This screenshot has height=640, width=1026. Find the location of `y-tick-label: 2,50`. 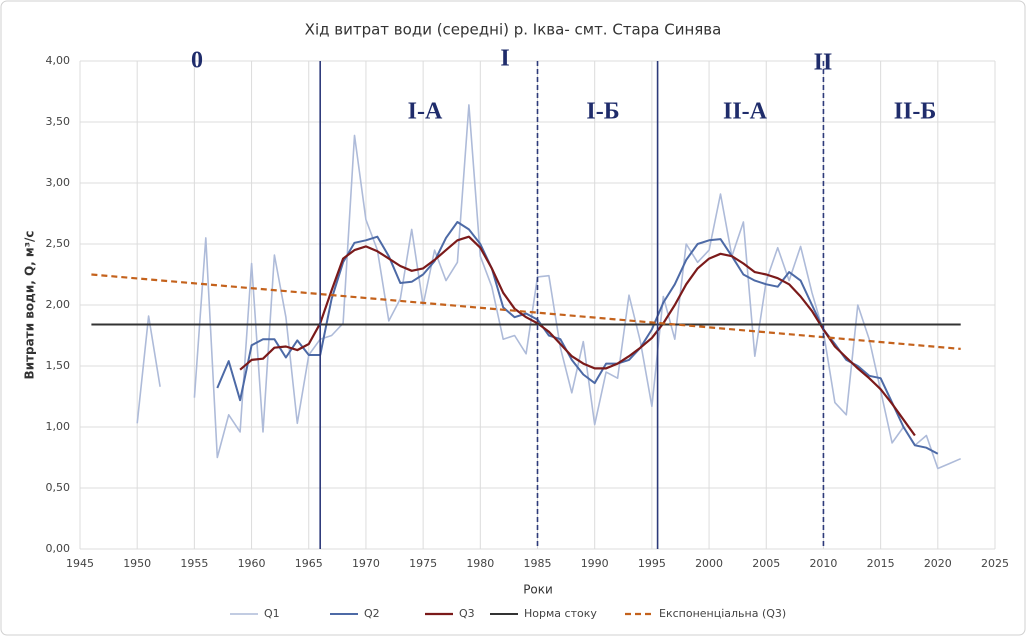

y-tick-label: 2,50 is located at coordinates (58, 243).